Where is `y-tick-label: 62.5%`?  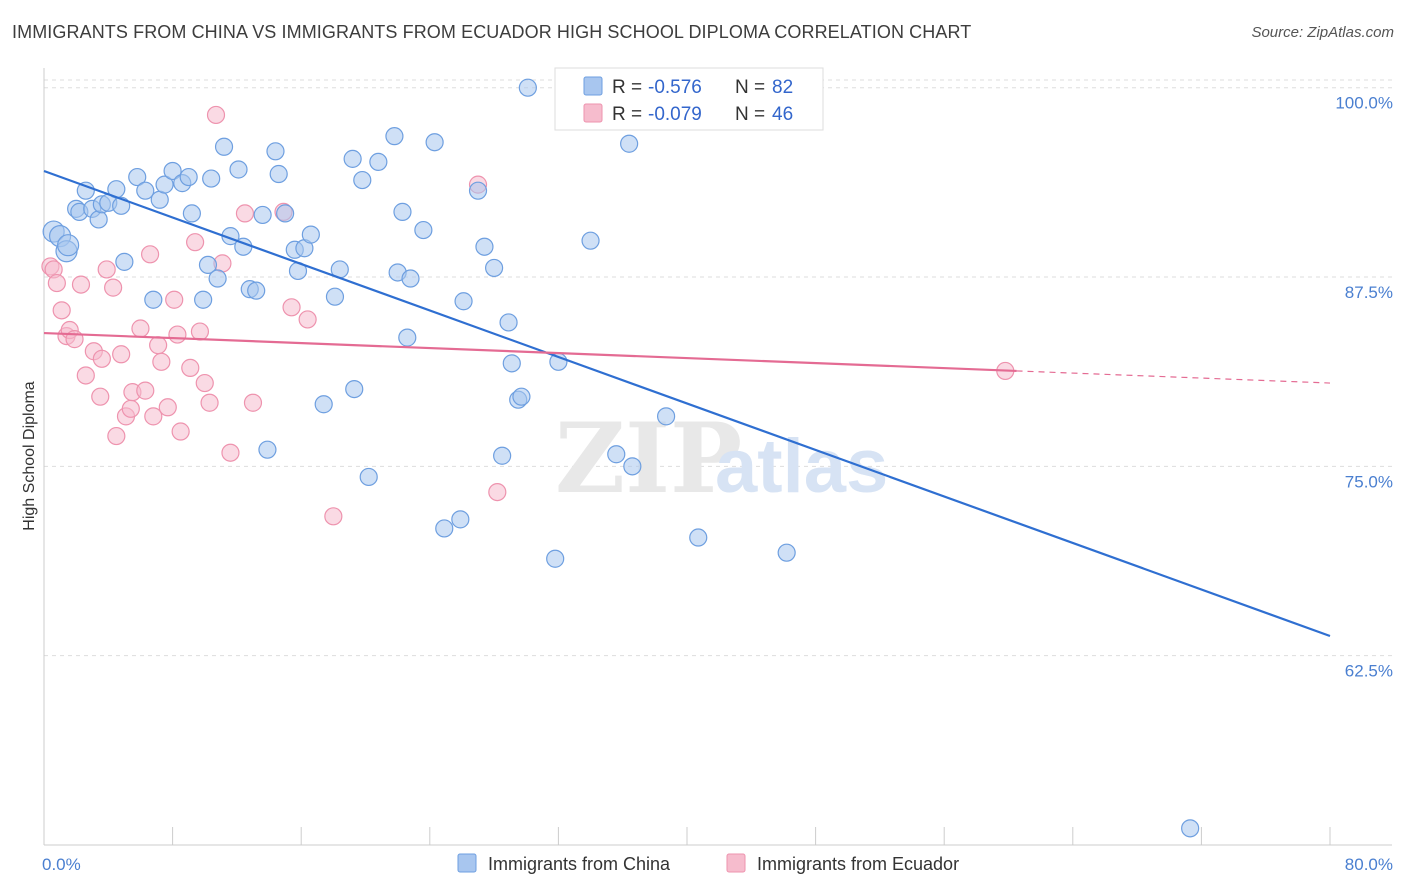 y-tick-label: 62.5% is located at coordinates (1369, 671).